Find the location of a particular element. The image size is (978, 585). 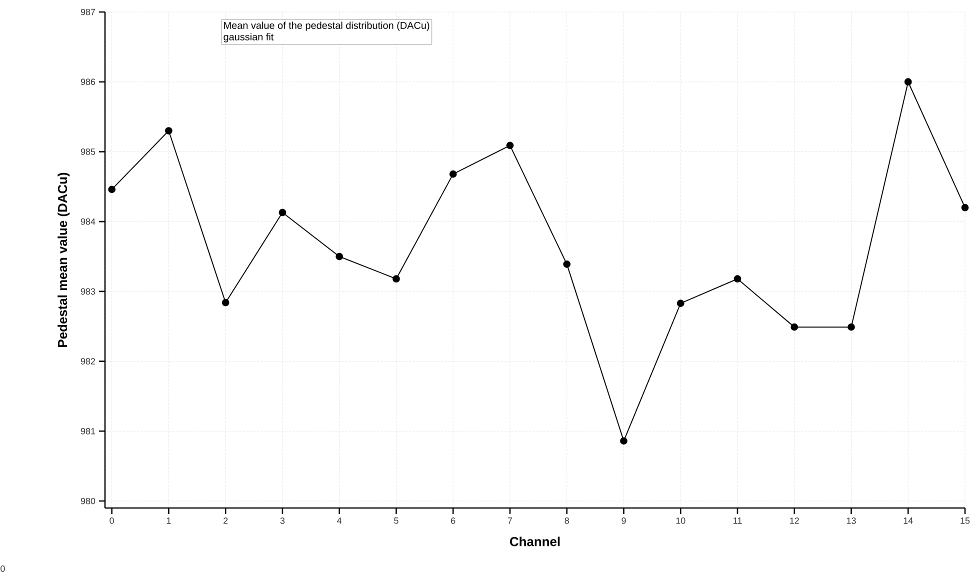

x-tick-label: 4 is located at coordinates (339, 521).